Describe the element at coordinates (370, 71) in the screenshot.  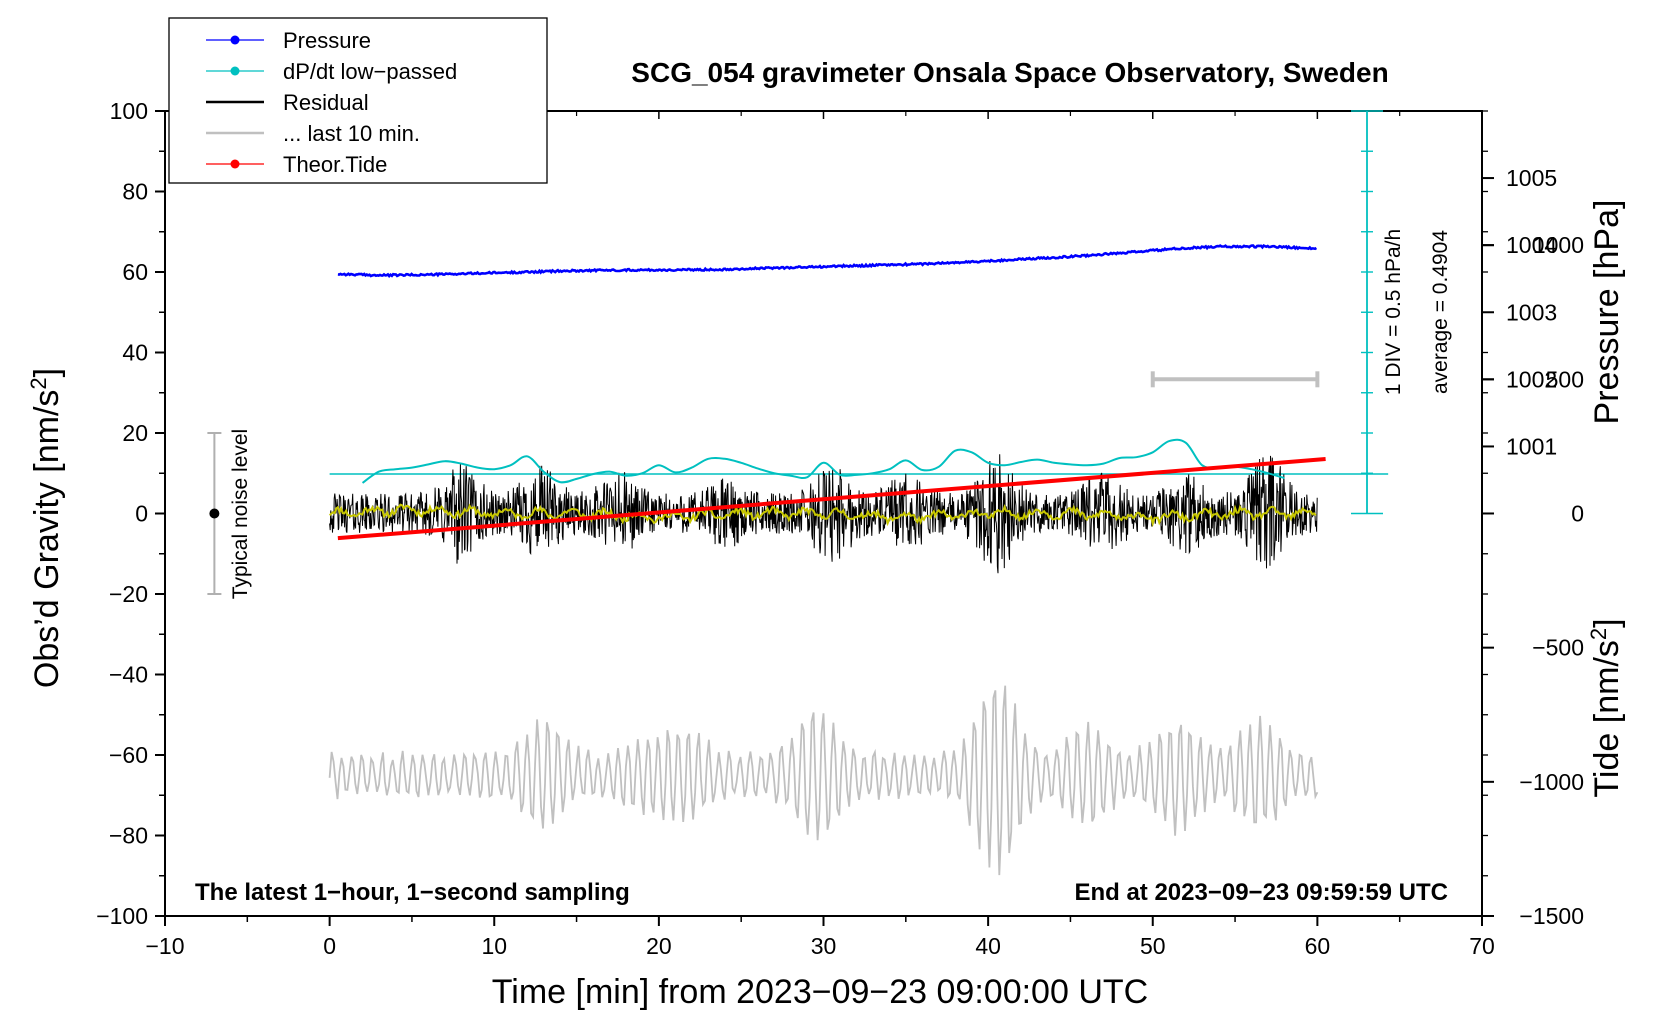
I see `legend-label: dP/dt low−passed` at that location.